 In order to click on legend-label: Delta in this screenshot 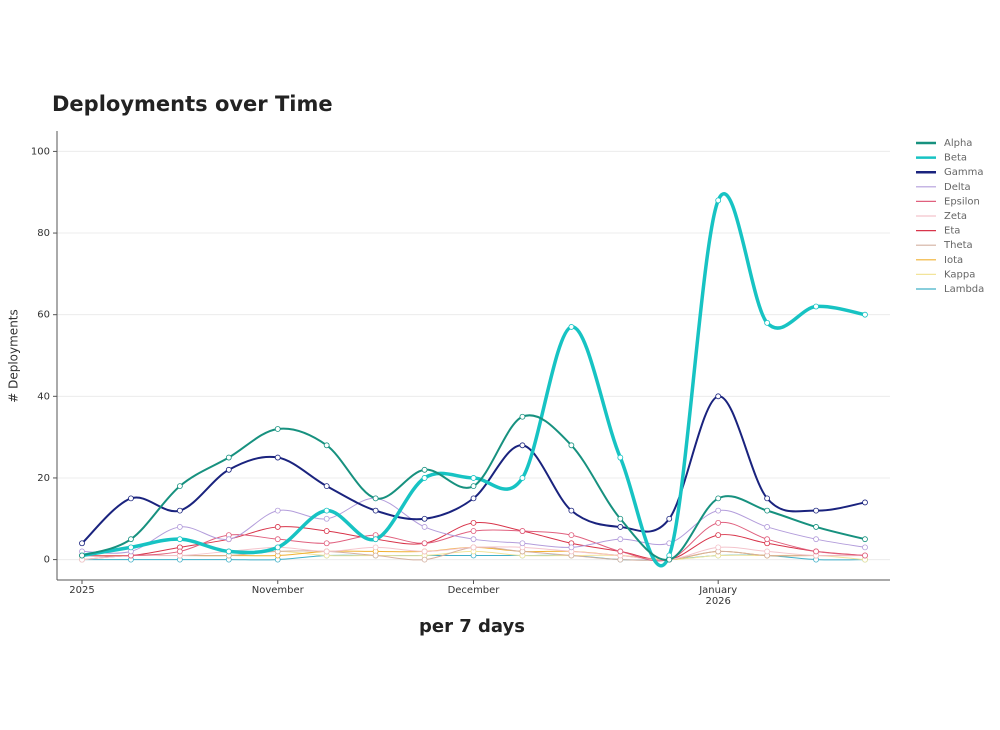, I will do `click(957, 187)`.